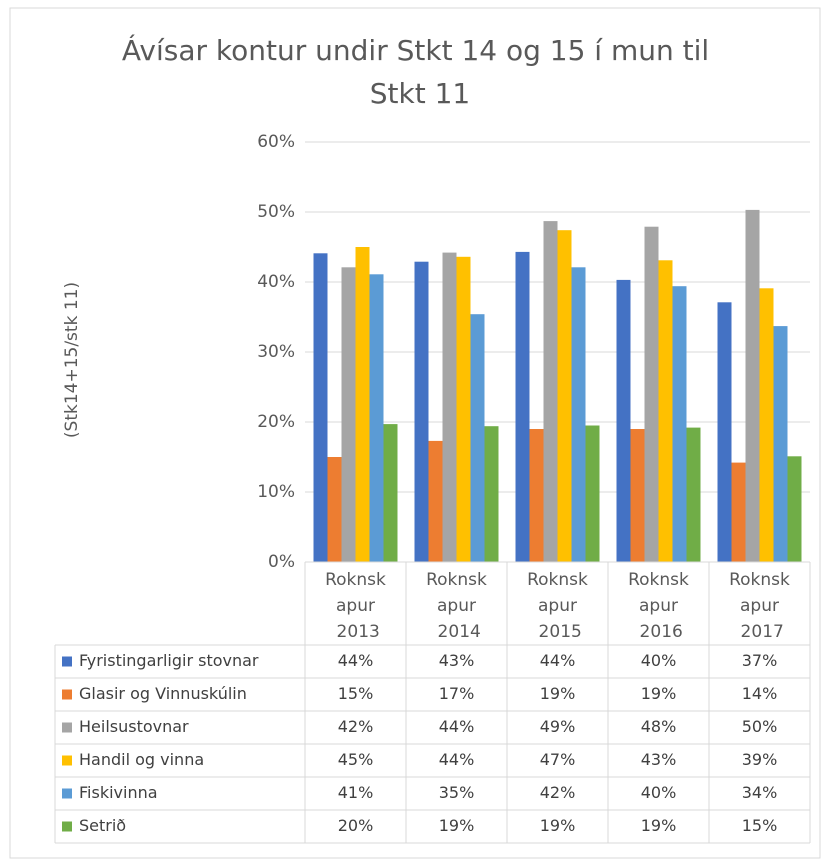 The height and width of the screenshot is (866, 828). What do you see at coordinates (134, 726) in the screenshot?
I see `legend-label: Heilsustovnar` at bounding box center [134, 726].